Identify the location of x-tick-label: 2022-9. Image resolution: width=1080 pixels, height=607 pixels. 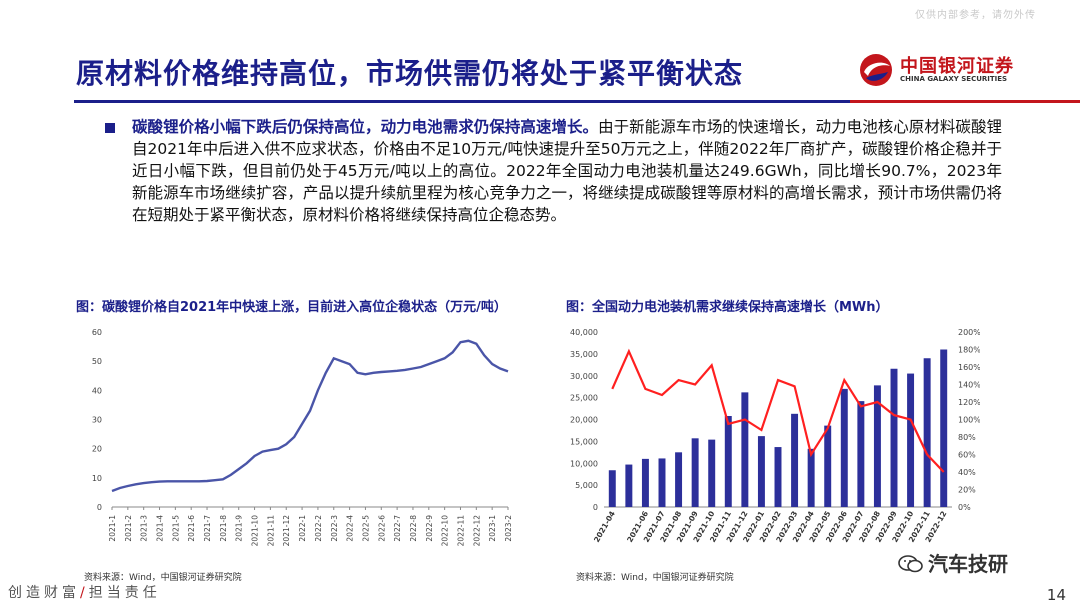
(429, 528).